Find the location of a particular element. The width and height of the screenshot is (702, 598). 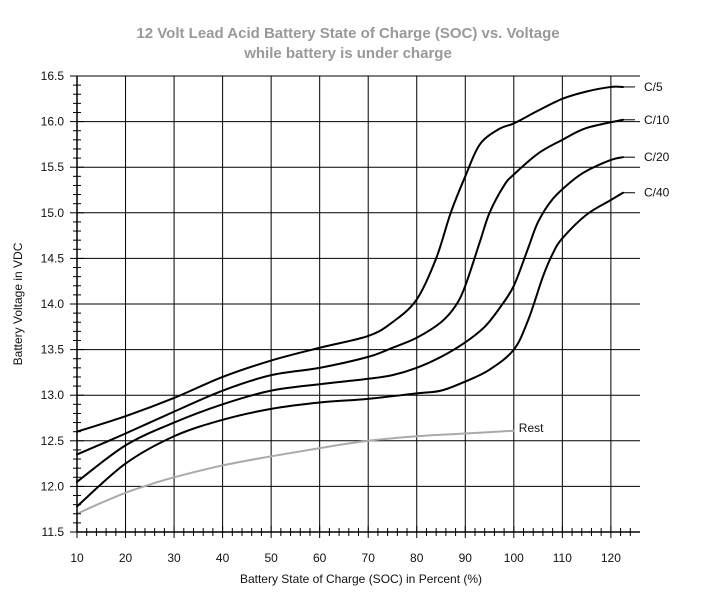

y-tick-label: 14.5 is located at coordinates (53, 258).